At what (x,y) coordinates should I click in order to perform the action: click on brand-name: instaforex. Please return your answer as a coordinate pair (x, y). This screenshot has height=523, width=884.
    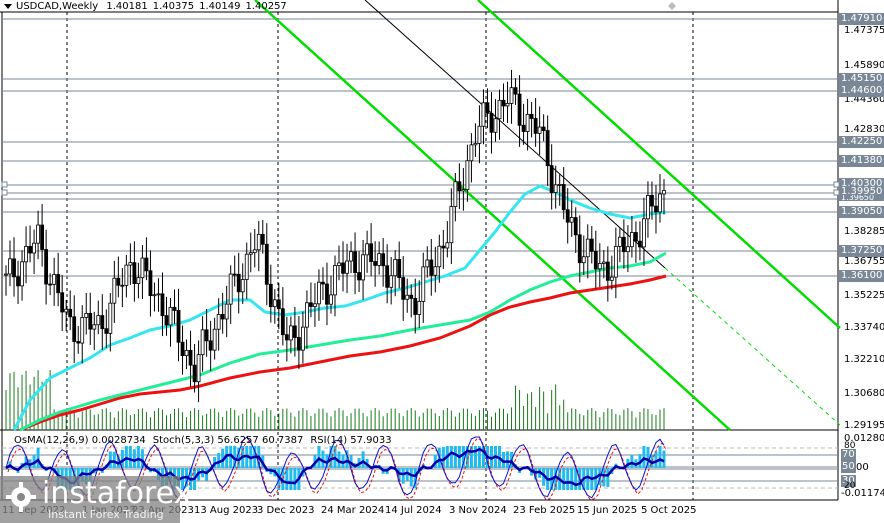
    Looking at the image, I should click on (117, 493).